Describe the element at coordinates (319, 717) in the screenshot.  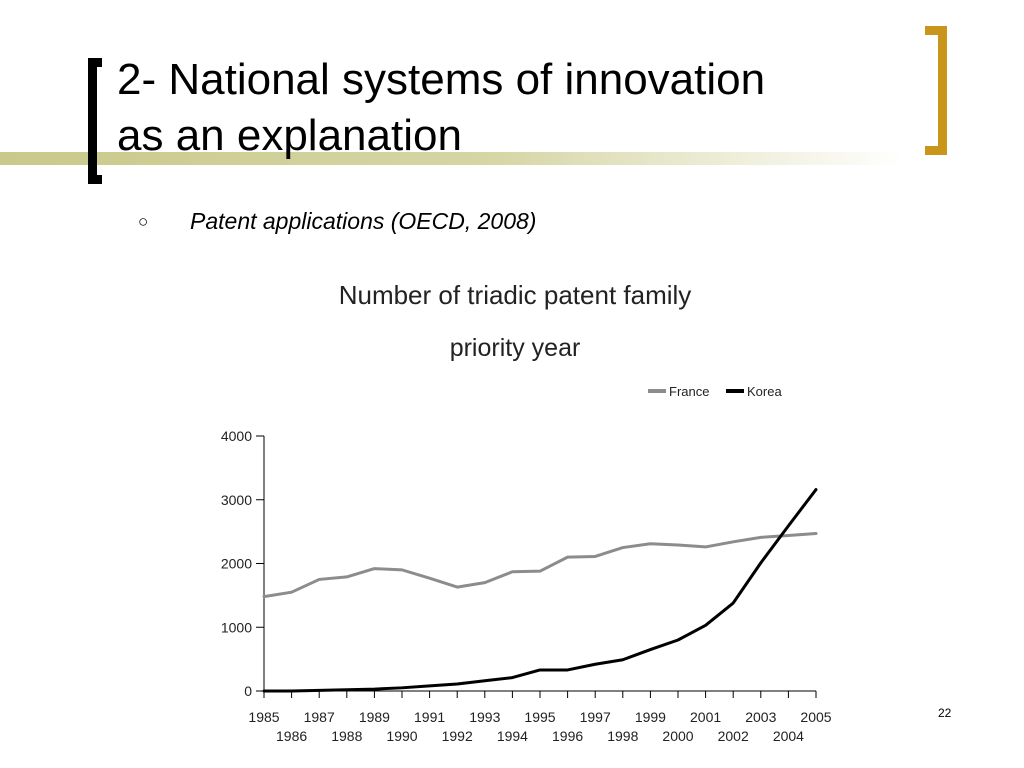
I see `x-tick-label: 1987` at that location.